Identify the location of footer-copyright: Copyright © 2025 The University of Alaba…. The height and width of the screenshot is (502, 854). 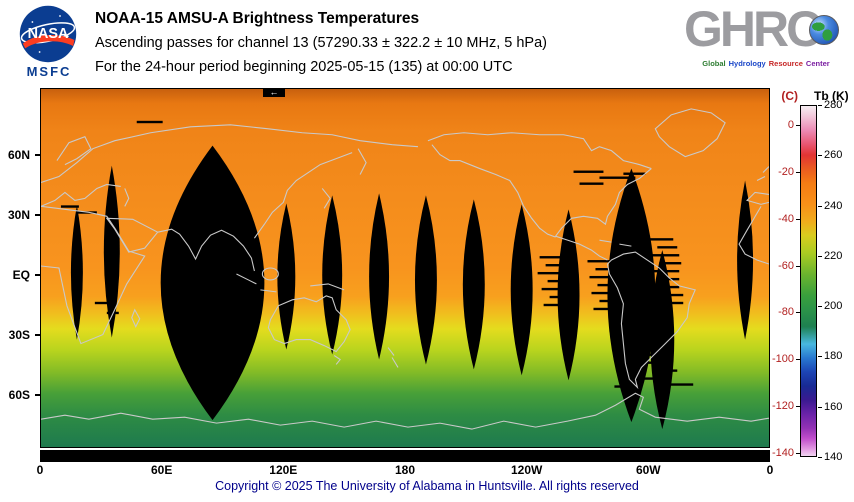
(427, 486).